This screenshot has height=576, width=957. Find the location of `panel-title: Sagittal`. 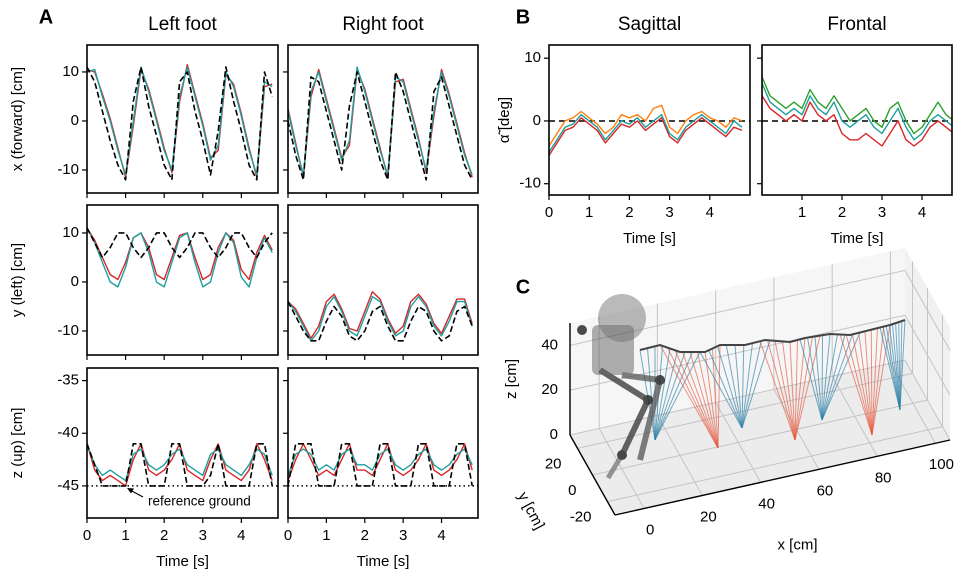

panel-title: Sagittal is located at coordinates (649, 24).